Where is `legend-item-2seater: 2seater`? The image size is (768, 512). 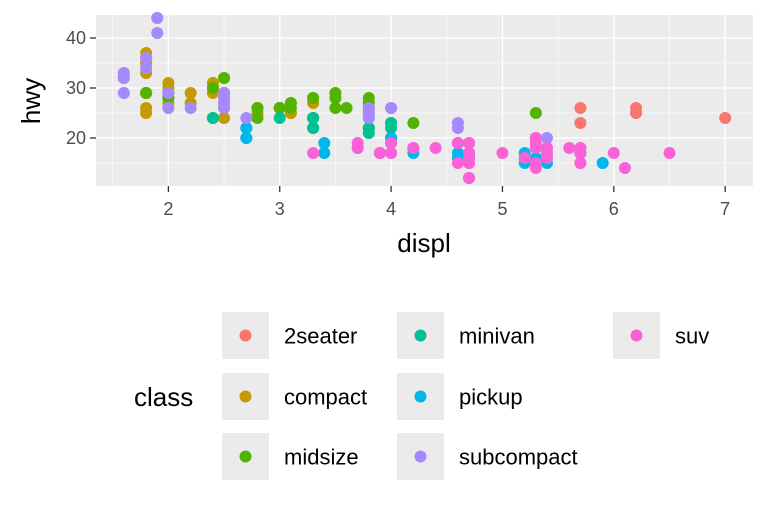
legend-item-2seater: 2seater is located at coordinates (289, 335).